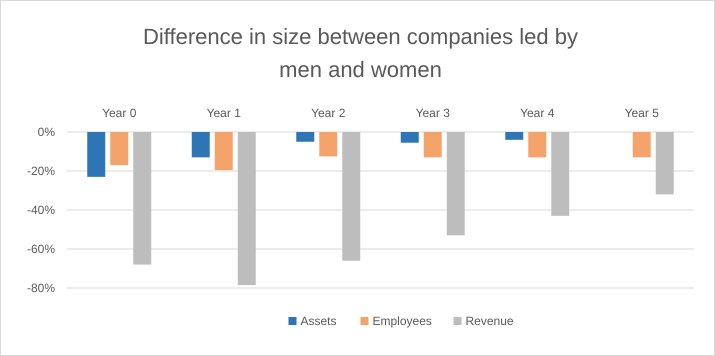 Image resolution: width=715 pixels, height=356 pixels. What do you see at coordinates (328, 113) in the screenshot?
I see `x-tick-label: Year 2` at bounding box center [328, 113].